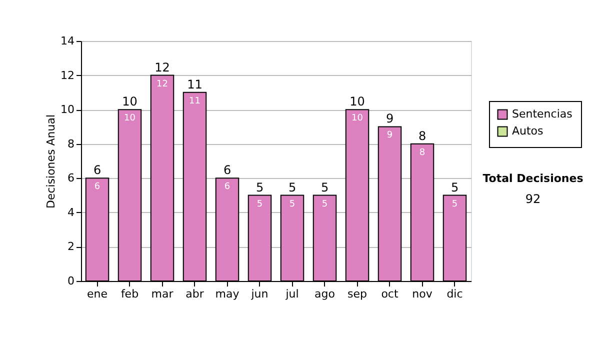 The height and width of the screenshot is (340, 600). Describe the element at coordinates (71, 281) in the screenshot. I see `y-tick-label: 0` at that location.